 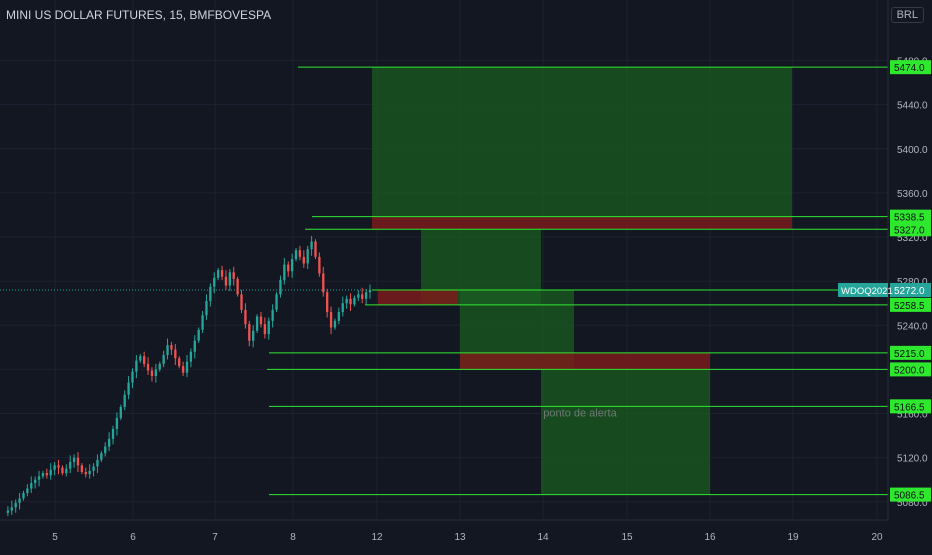 What do you see at coordinates (793, 537) in the screenshot?
I see `x-tick-label: 19` at bounding box center [793, 537].